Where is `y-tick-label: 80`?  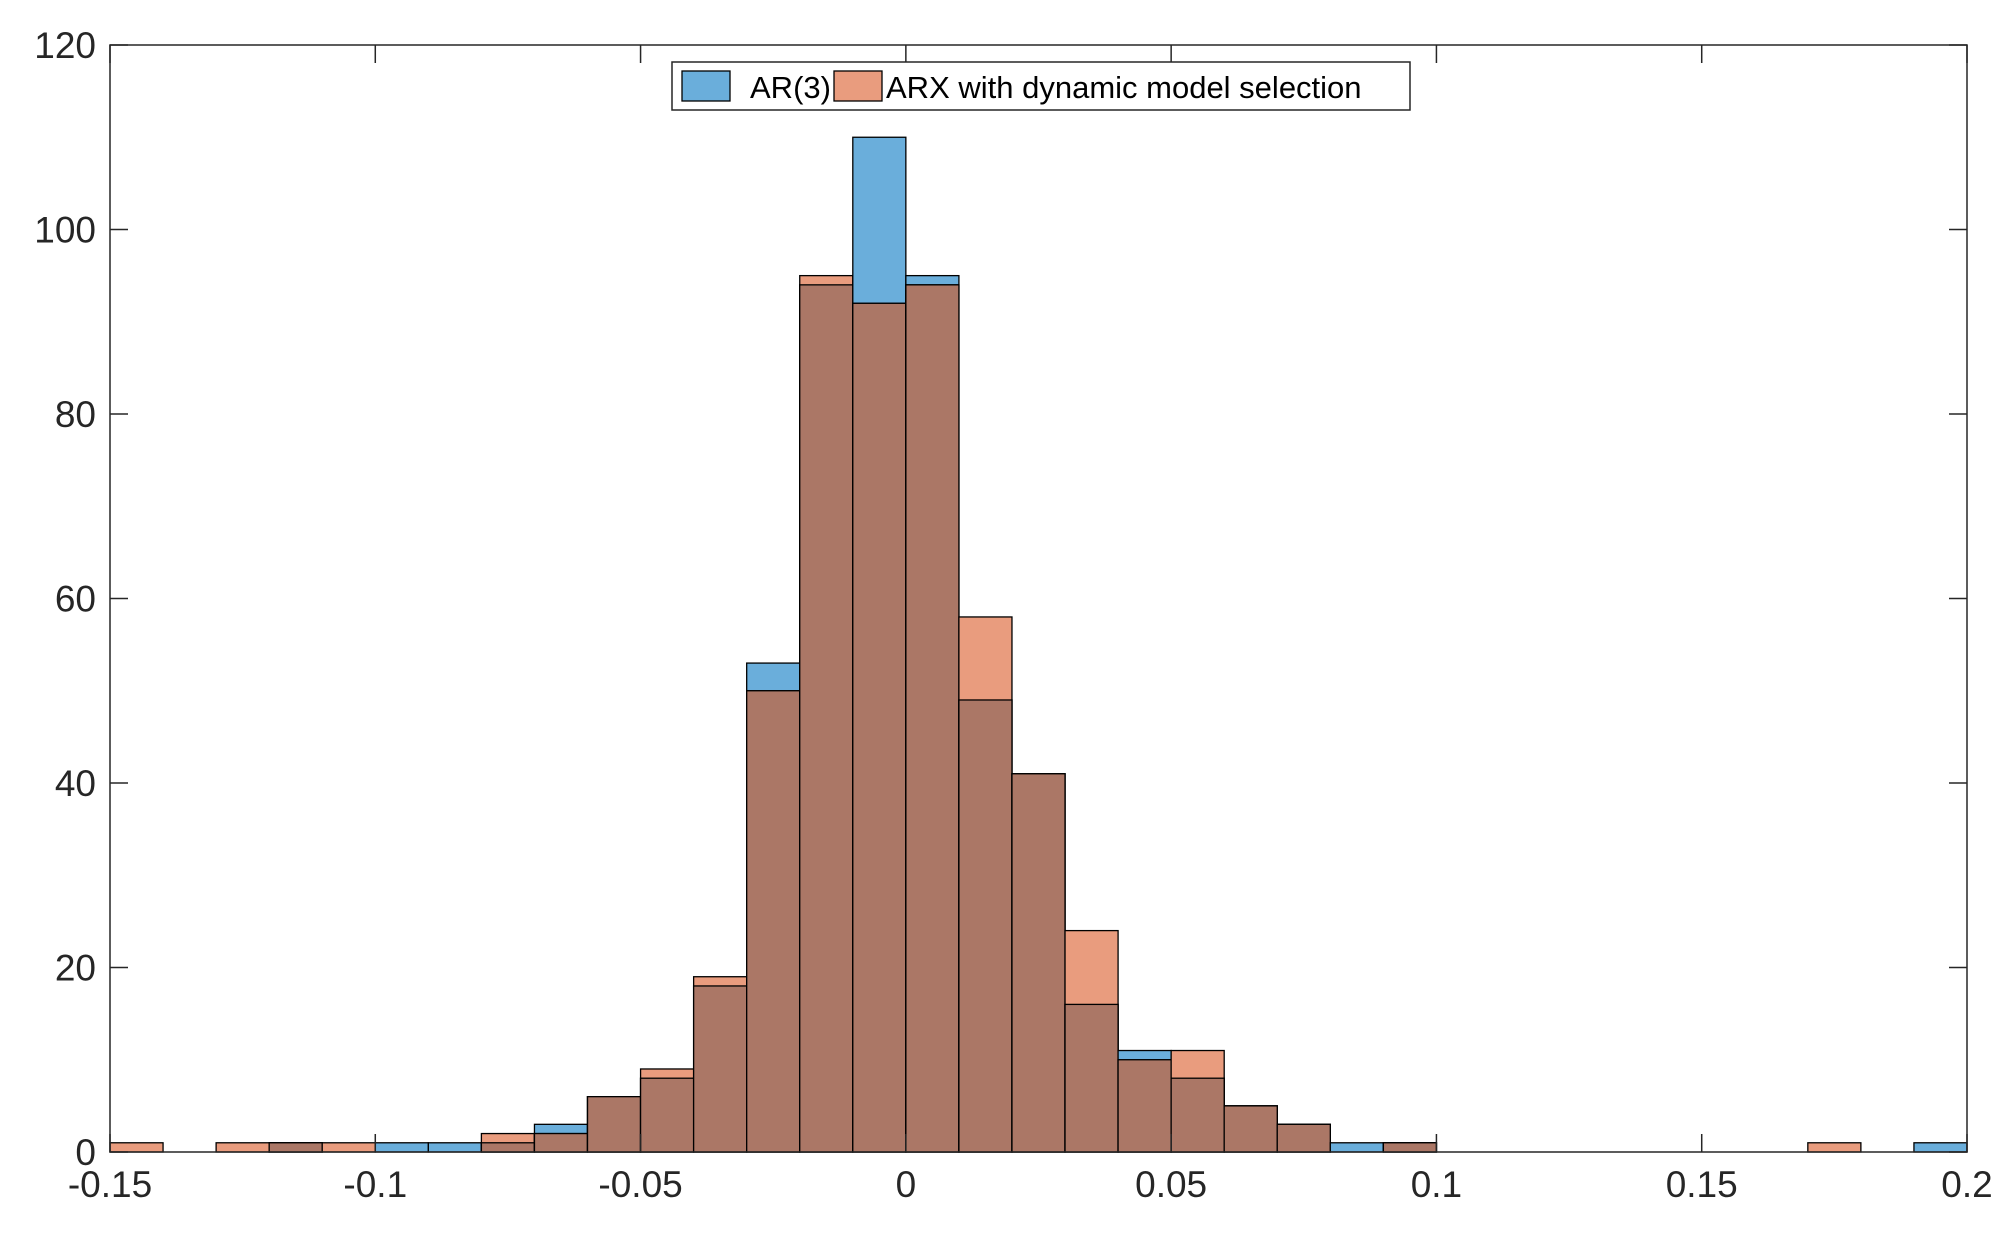 y-tick-label: 80 is located at coordinates (75, 414).